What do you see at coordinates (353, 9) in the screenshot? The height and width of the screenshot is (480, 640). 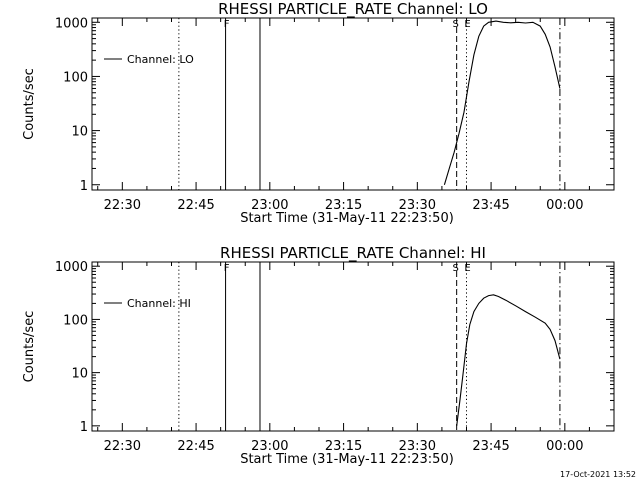 I see `chart-title: RHESSI PARTICLE_RATE Channel: LO` at bounding box center [353, 9].